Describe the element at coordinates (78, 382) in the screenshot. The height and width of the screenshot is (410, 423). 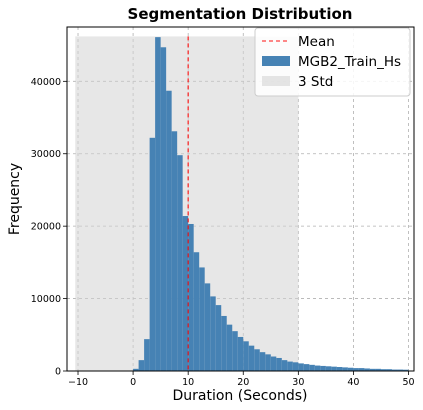
I see `x-tick-label: −10` at that location.